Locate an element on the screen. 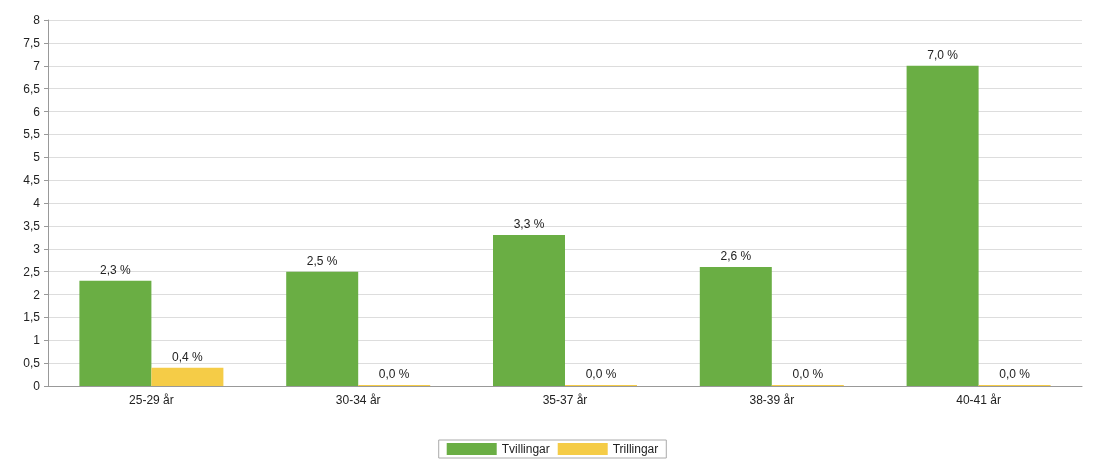  y-tick-label: 0,5 is located at coordinates (32, 363).